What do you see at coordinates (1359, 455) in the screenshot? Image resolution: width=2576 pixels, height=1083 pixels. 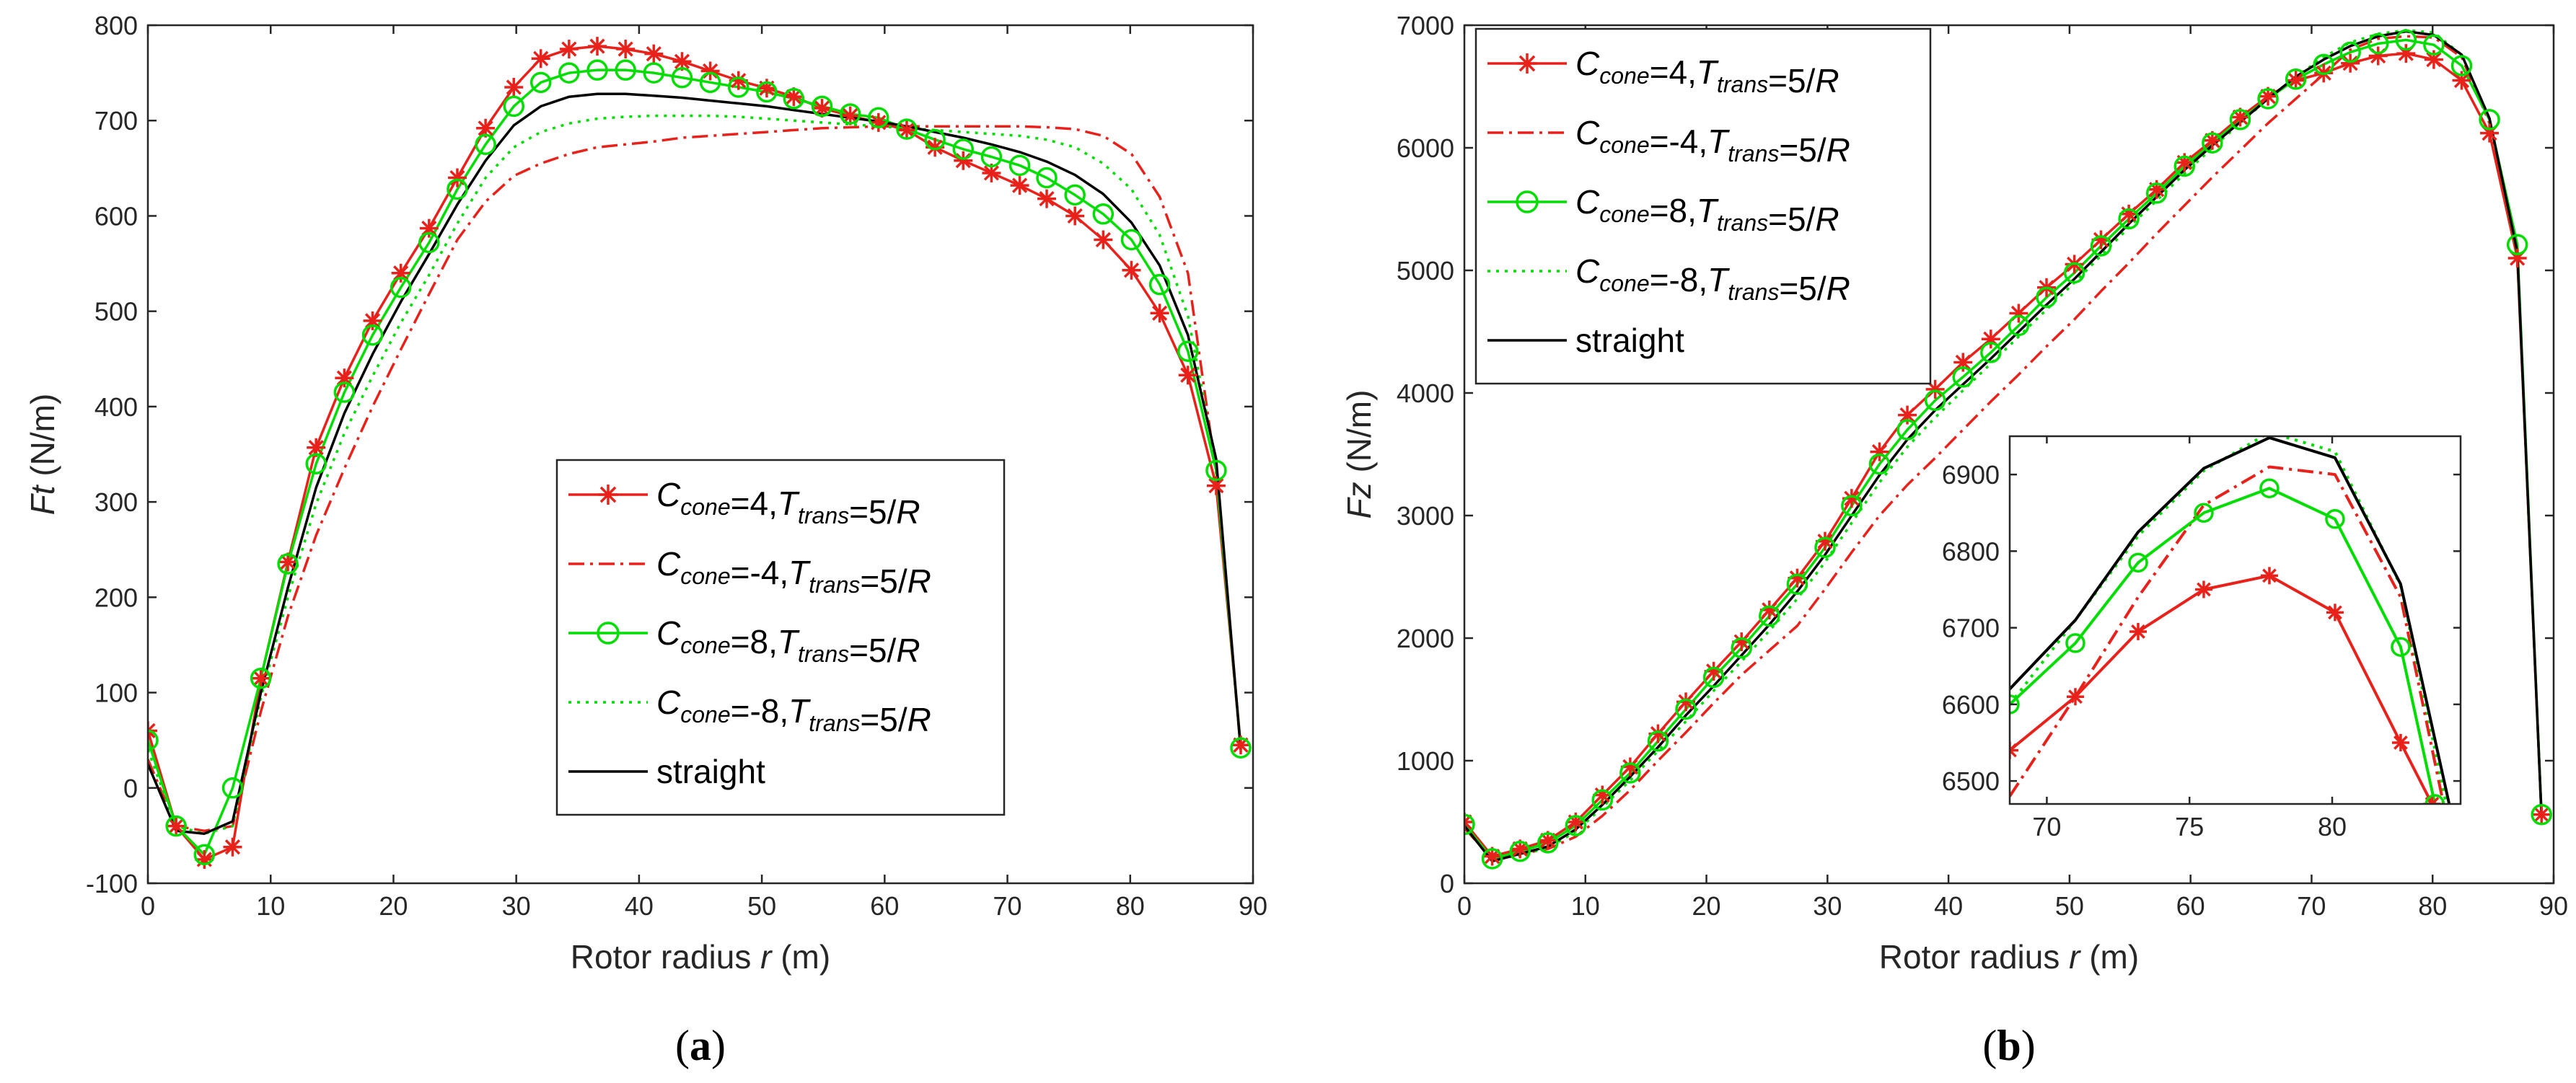 I see `y-axis-label: Fz (N/m)` at bounding box center [1359, 455].